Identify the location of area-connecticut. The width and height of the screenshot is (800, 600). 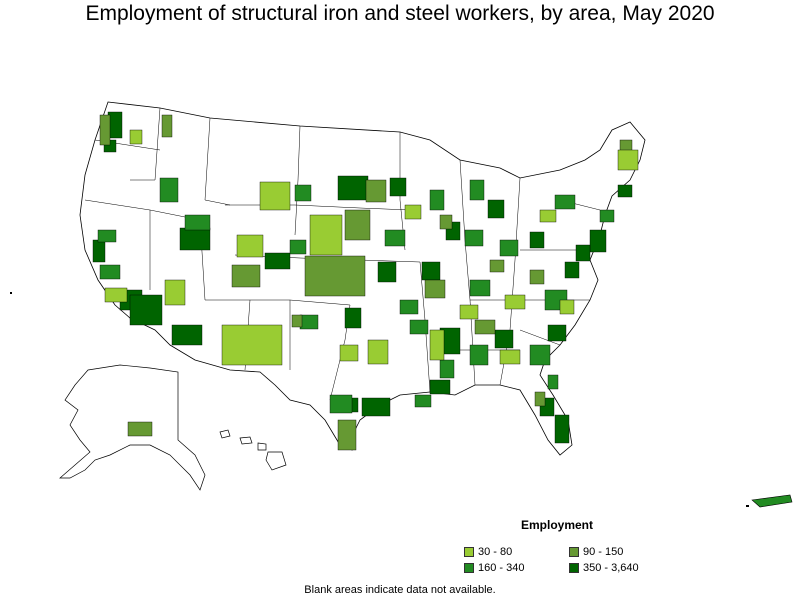
(607, 216).